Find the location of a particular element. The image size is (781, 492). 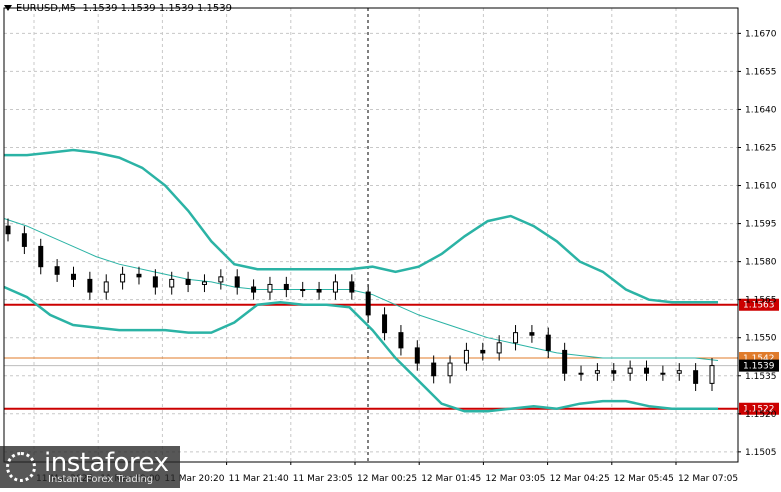

price-tick-label: 1.1655 is located at coordinates (761, 72).